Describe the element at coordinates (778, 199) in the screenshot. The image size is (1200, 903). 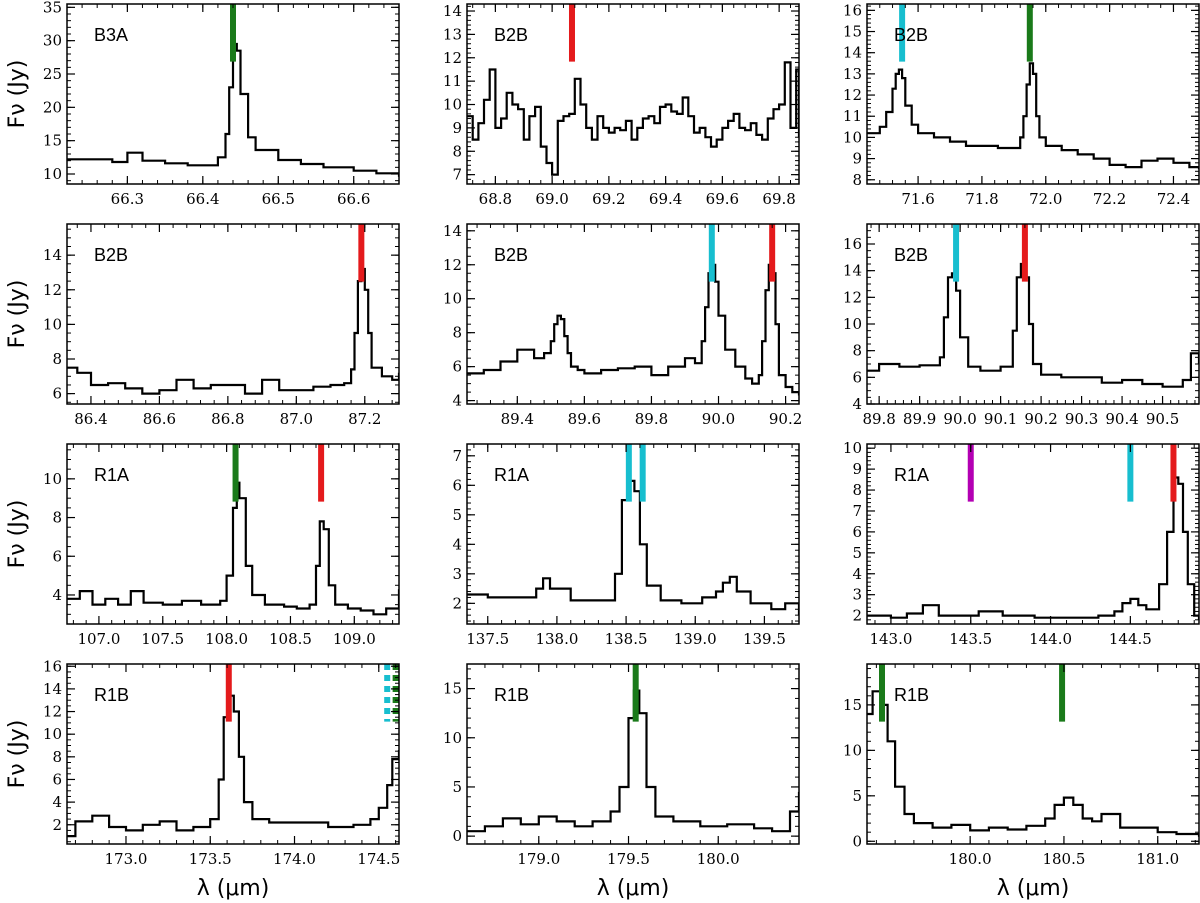
I see `x-tick-label: 69.8` at that location.